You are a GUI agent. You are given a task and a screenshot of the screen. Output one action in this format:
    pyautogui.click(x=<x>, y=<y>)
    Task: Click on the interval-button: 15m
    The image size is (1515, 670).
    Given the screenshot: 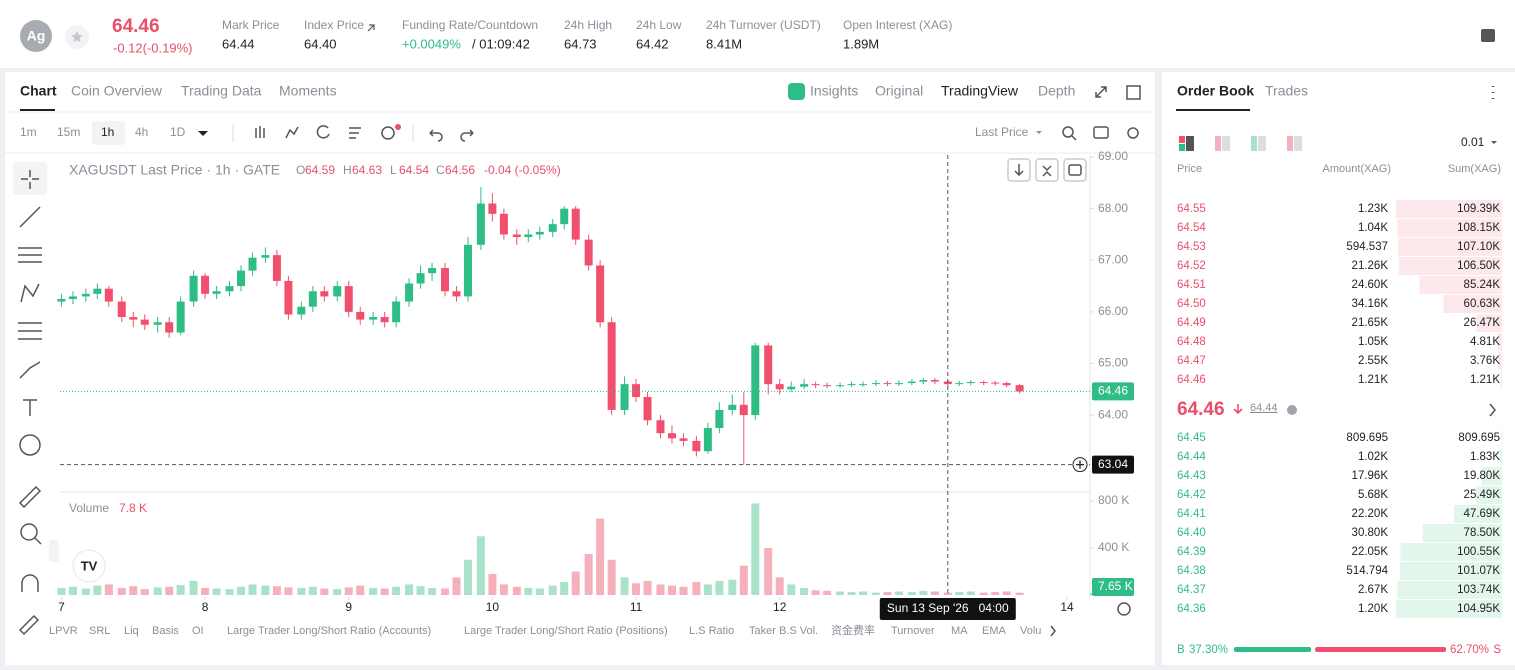 What is the action you would take?
    pyautogui.click(x=68, y=132)
    